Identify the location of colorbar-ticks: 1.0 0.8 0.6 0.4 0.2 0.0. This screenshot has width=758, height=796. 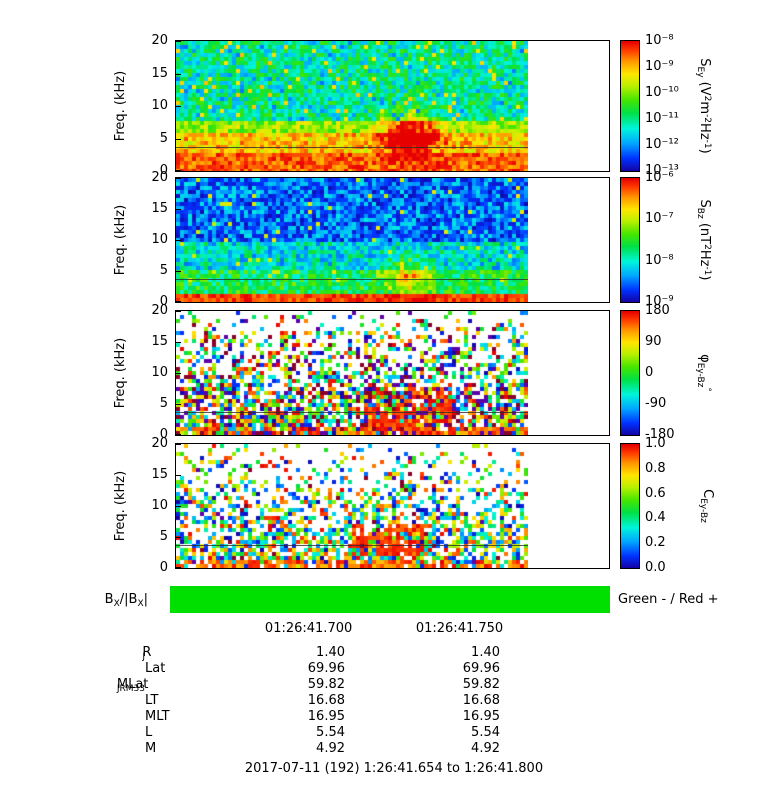
(682, 505).